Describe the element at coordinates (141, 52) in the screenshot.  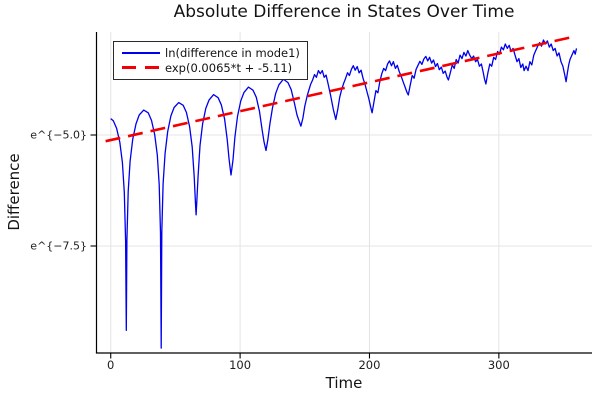
I see `blue-line-swatch` at that location.